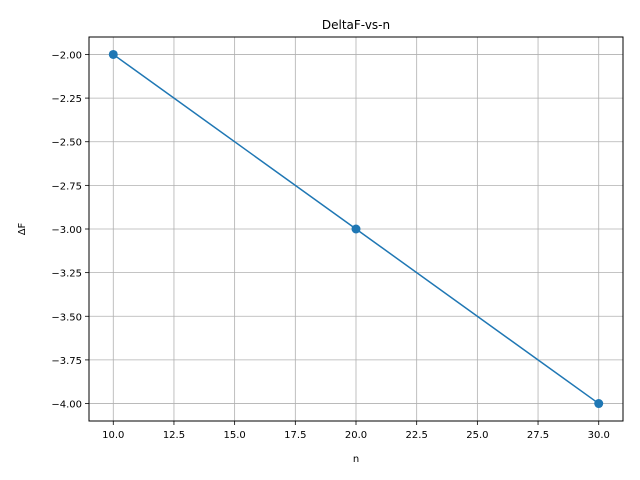 The width and height of the screenshot is (640, 480). I want to click on y-tick-label: −2.50, so click(66, 143).